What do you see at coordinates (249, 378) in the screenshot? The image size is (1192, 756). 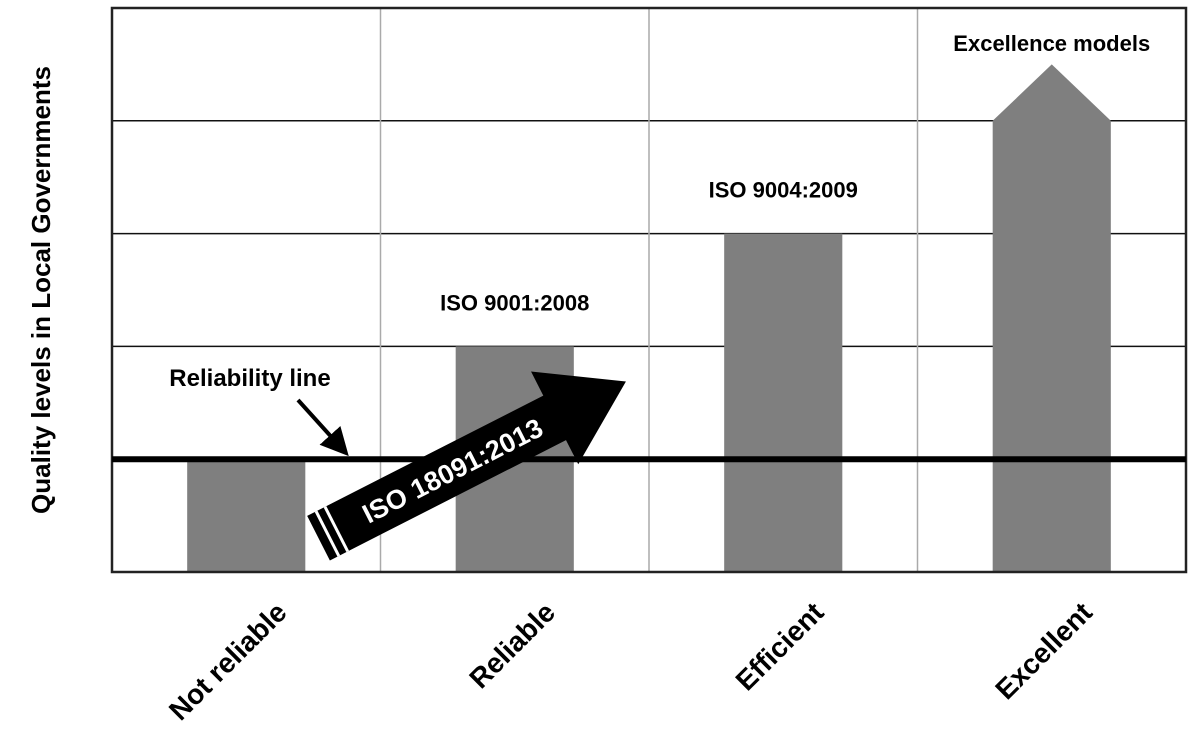 I see `reliability-line-label: Reliability line` at bounding box center [249, 378].